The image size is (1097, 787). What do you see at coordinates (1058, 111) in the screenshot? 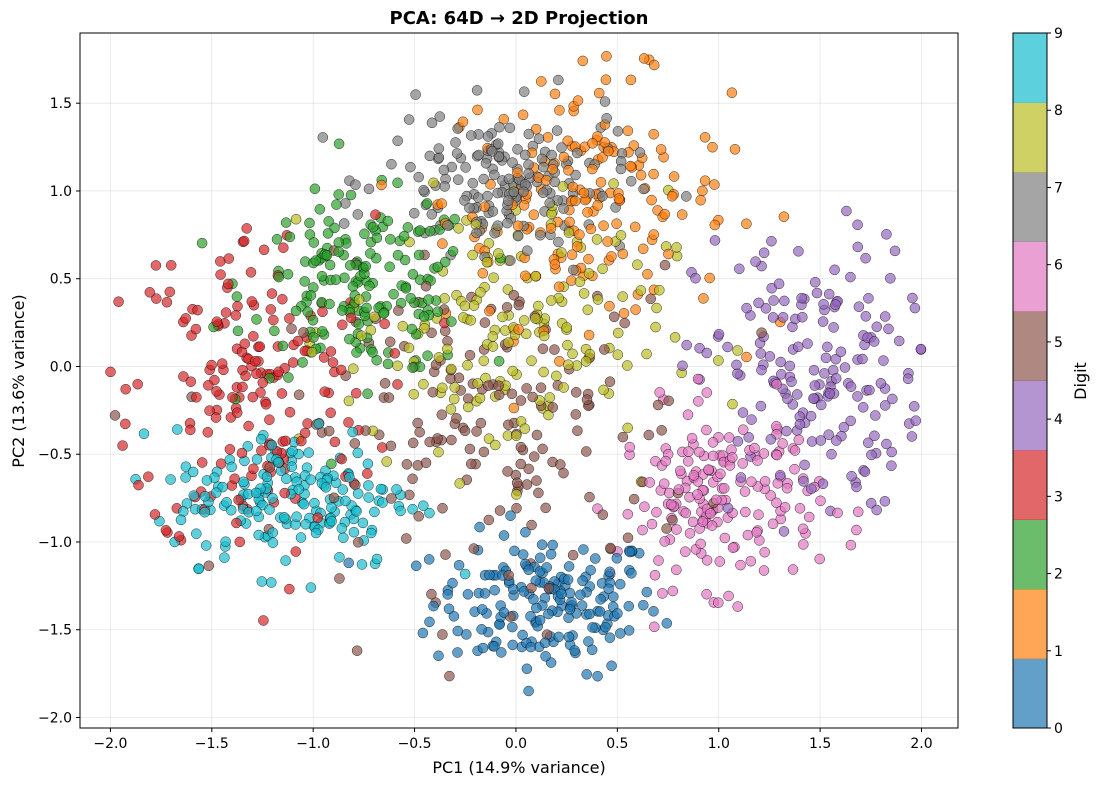
I see `colorbar-tick-label: 8` at bounding box center [1058, 111].